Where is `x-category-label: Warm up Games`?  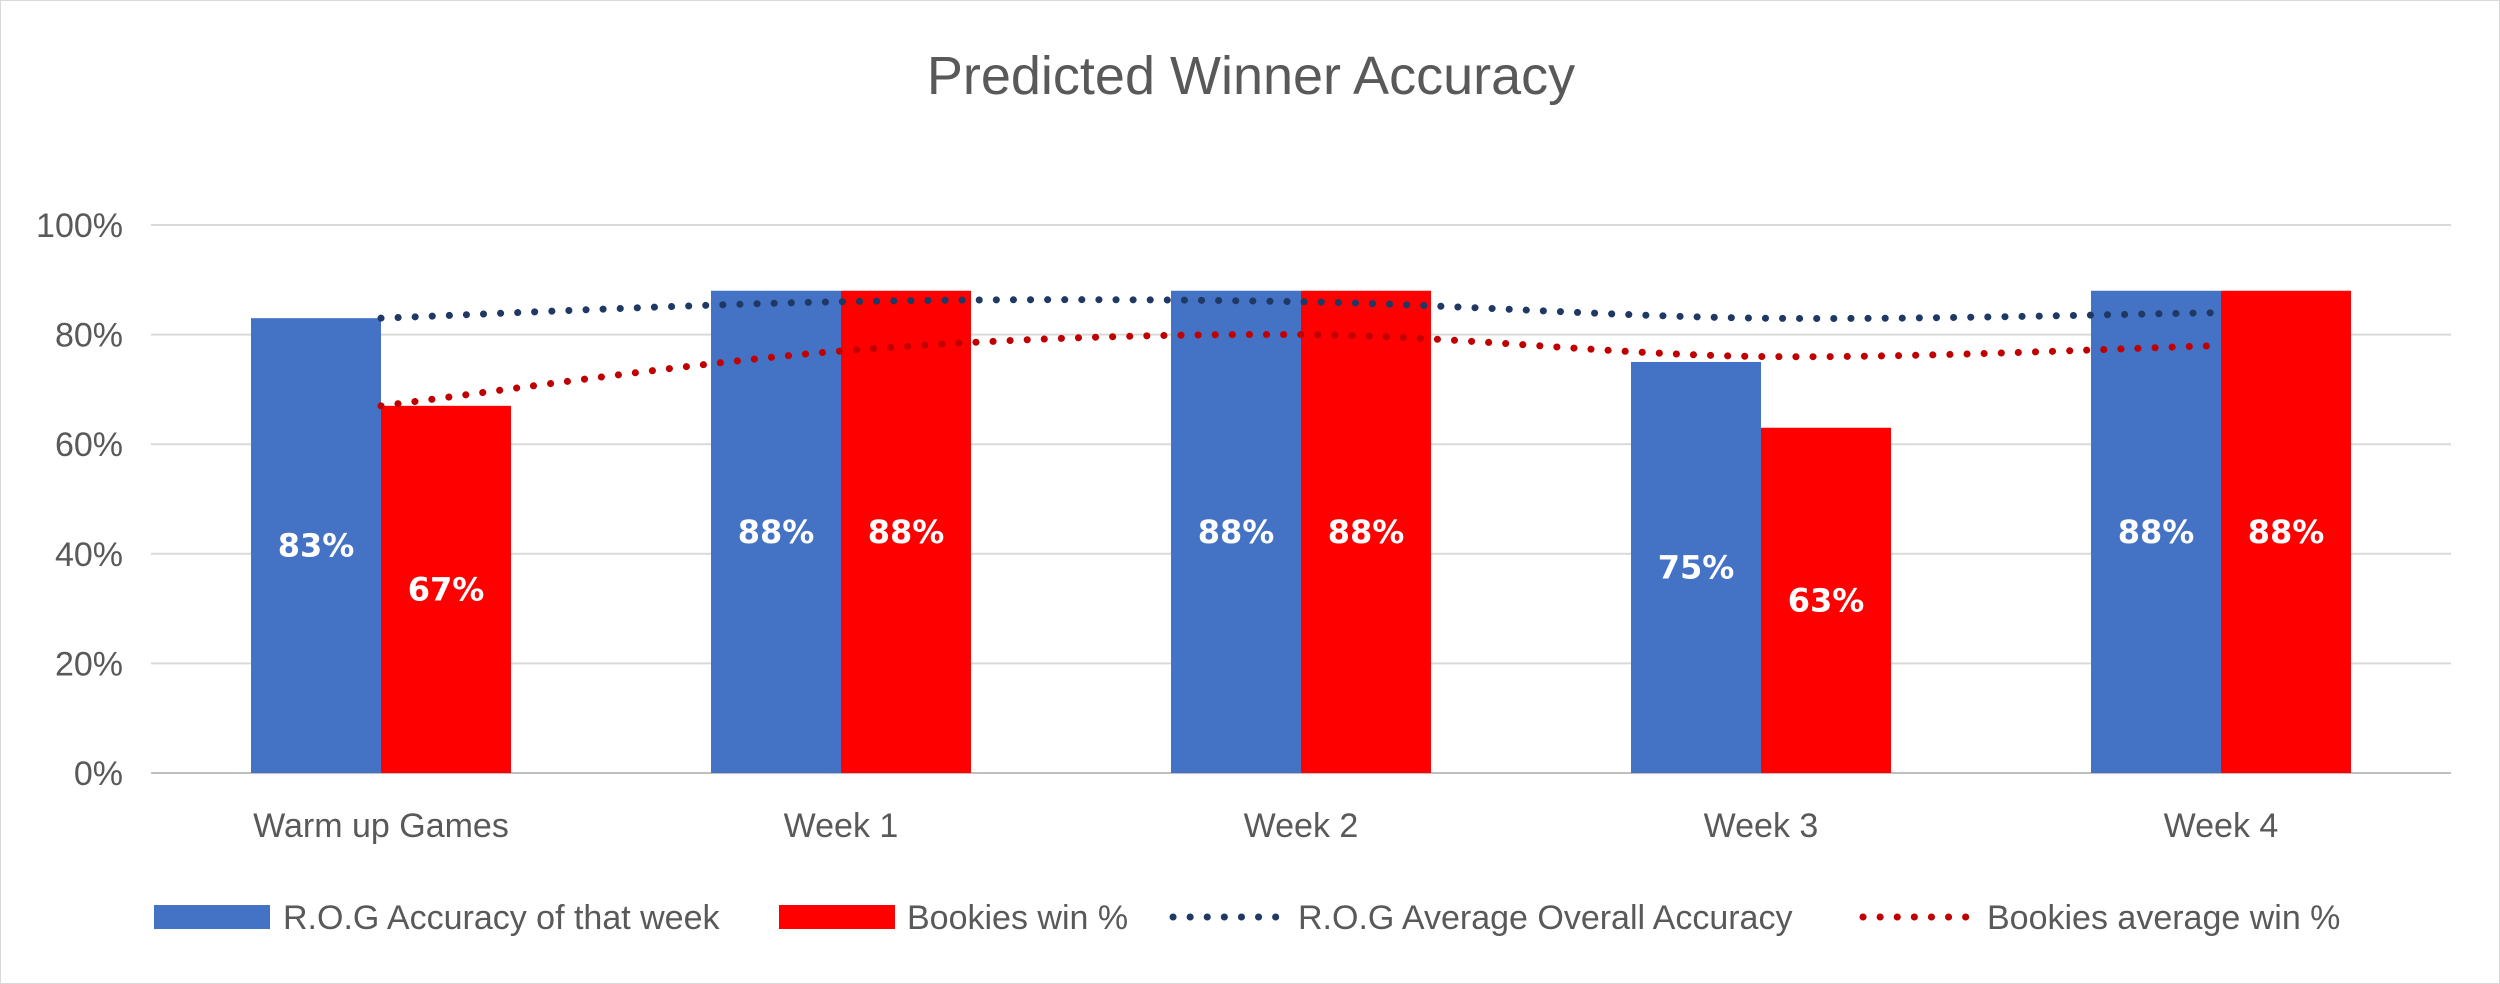 x-category-label: Warm up Games is located at coordinates (381, 826).